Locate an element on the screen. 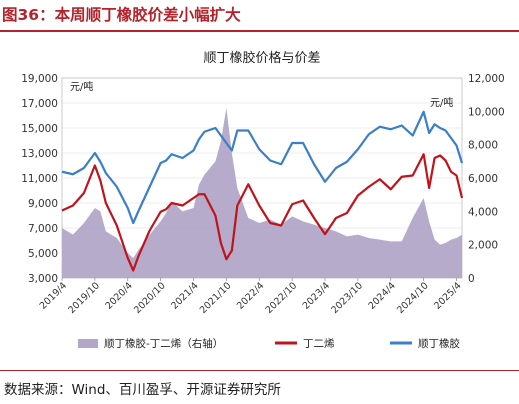  left-axis-tick-label: 17,000 is located at coordinates (39, 104).